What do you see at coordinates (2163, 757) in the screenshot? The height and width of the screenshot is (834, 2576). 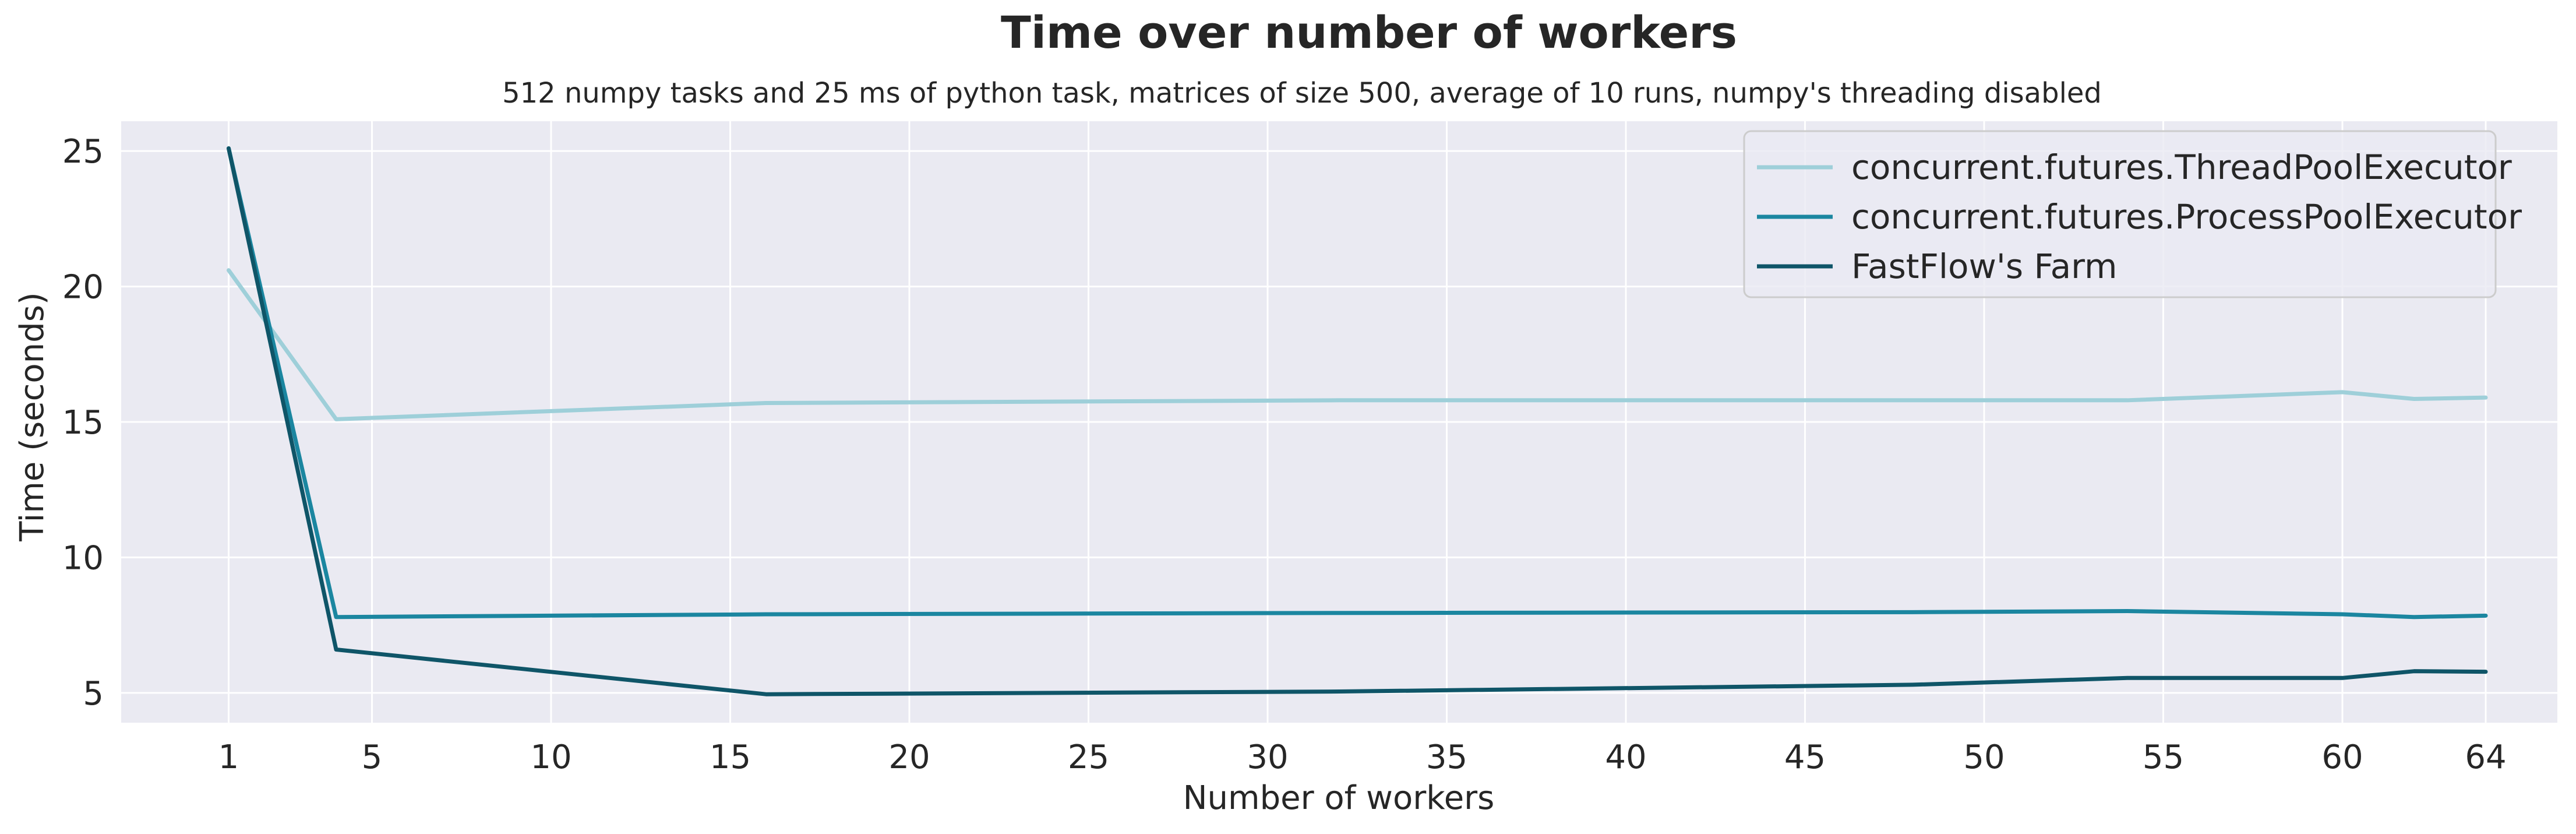 I see `x-tick-label: 55` at bounding box center [2163, 757].